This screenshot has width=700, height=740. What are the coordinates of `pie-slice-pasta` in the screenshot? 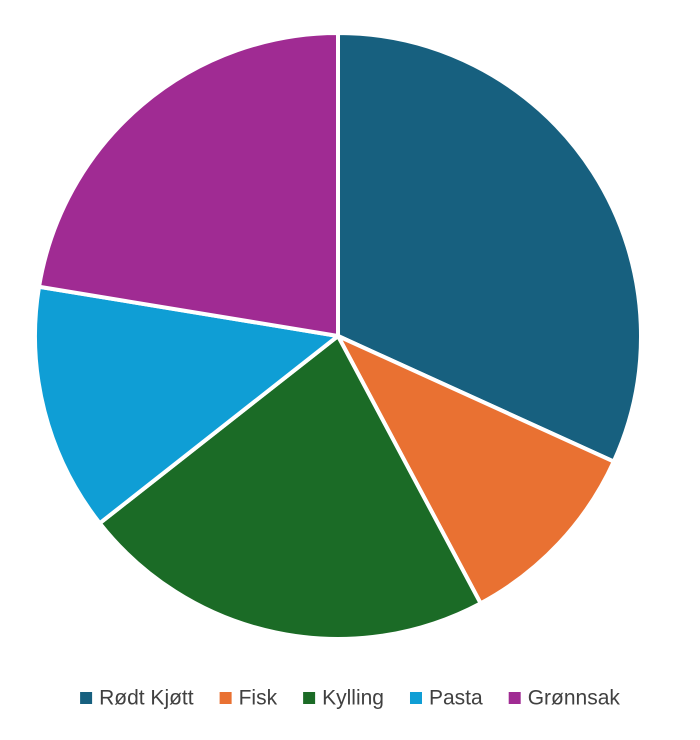 It's located at (186, 405).